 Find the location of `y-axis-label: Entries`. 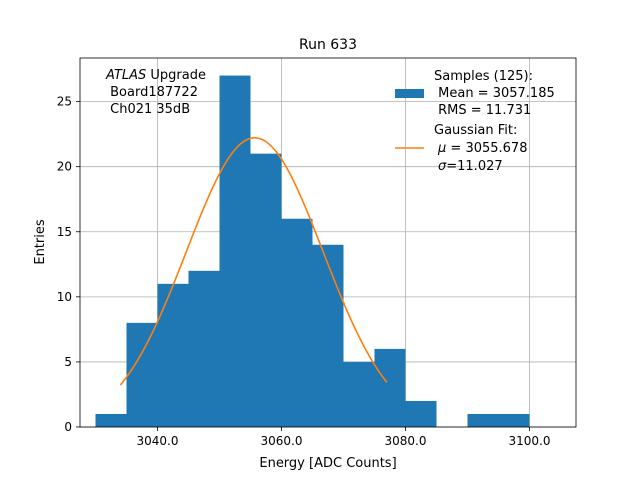

y-axis-label: Entries is located at coordinates (40, 242).